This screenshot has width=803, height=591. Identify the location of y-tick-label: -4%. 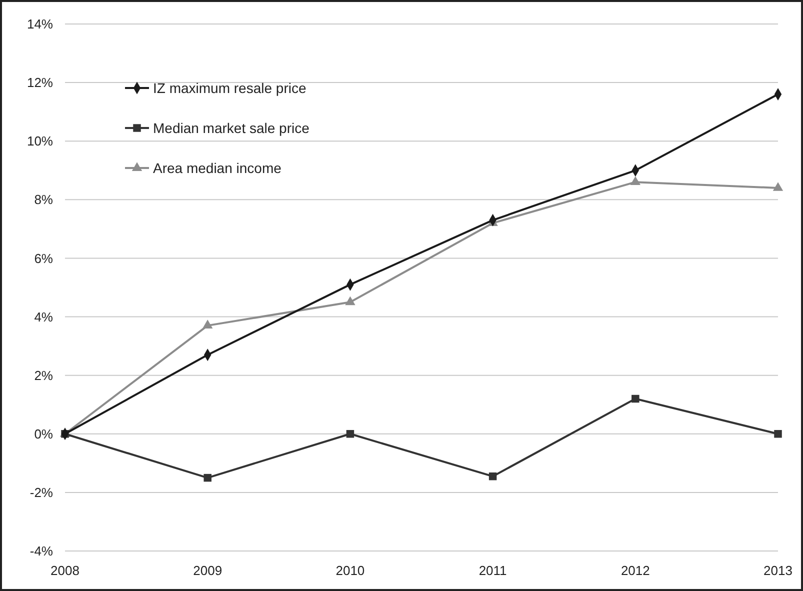
(42, 551).